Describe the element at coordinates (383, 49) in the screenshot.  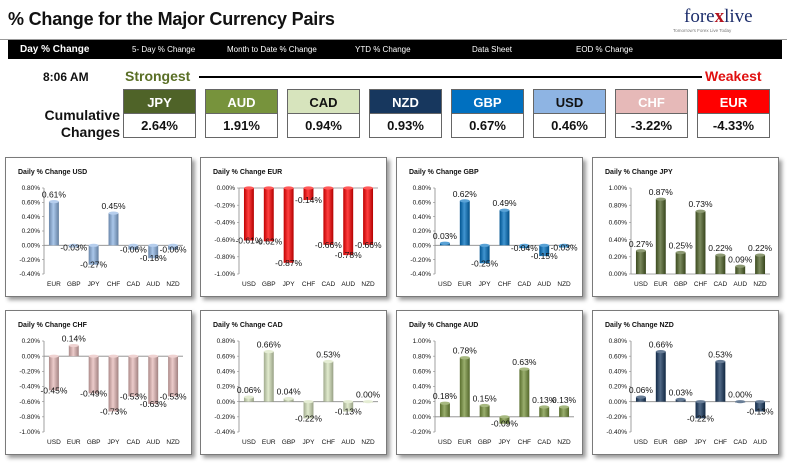
I see `nav-ytd-change: YTD % Change` at that location.